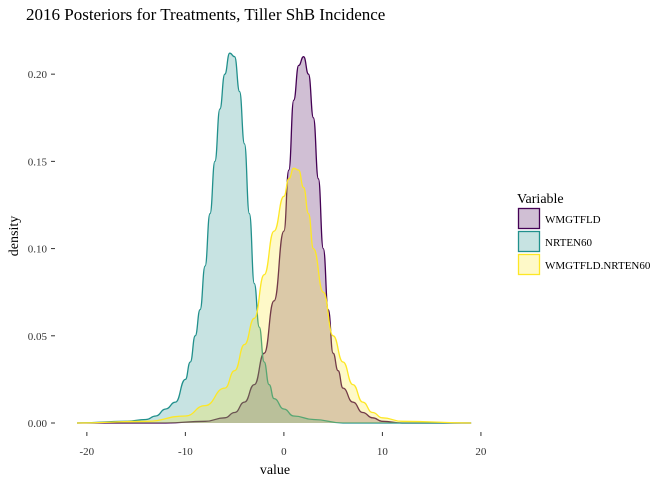 This screenshot has height=480, width=672. Describe the element at coordinates (38, 162) in the screenshot. I see `y-tick-label: 0.15` at that location.